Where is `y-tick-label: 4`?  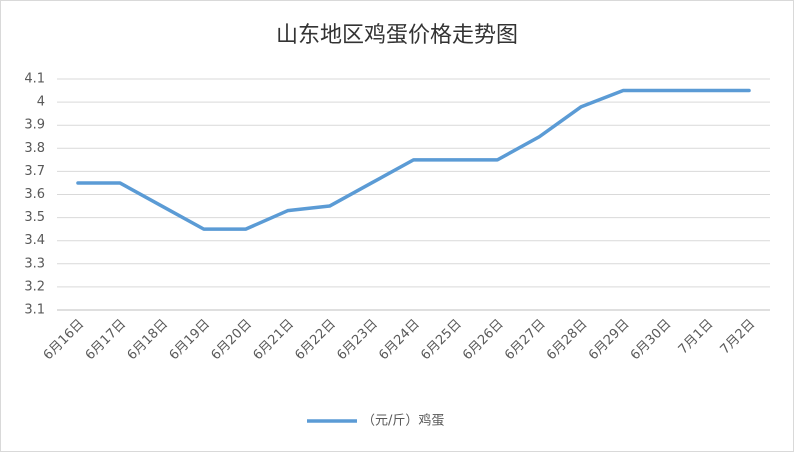
y-tick-label: 4 is located at coordinates (41, 102).